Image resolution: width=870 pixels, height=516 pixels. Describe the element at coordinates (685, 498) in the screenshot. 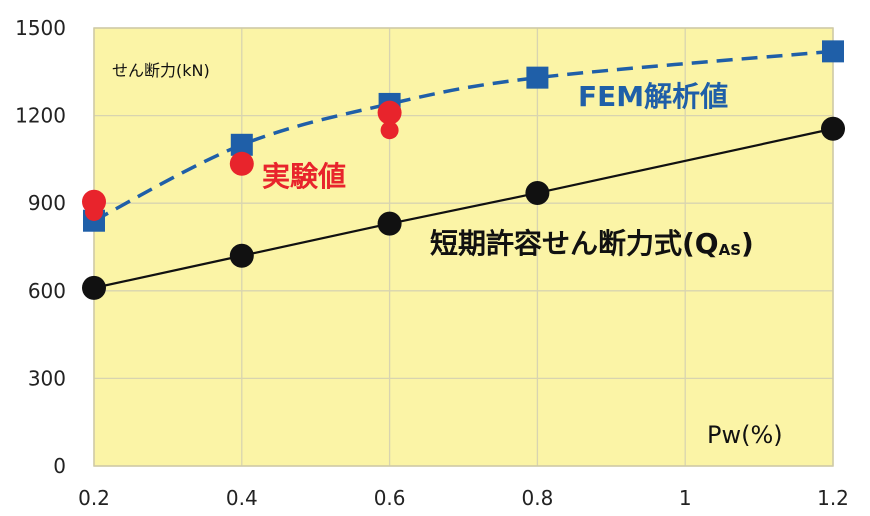

I see `x-tick-label: 1` at that location.